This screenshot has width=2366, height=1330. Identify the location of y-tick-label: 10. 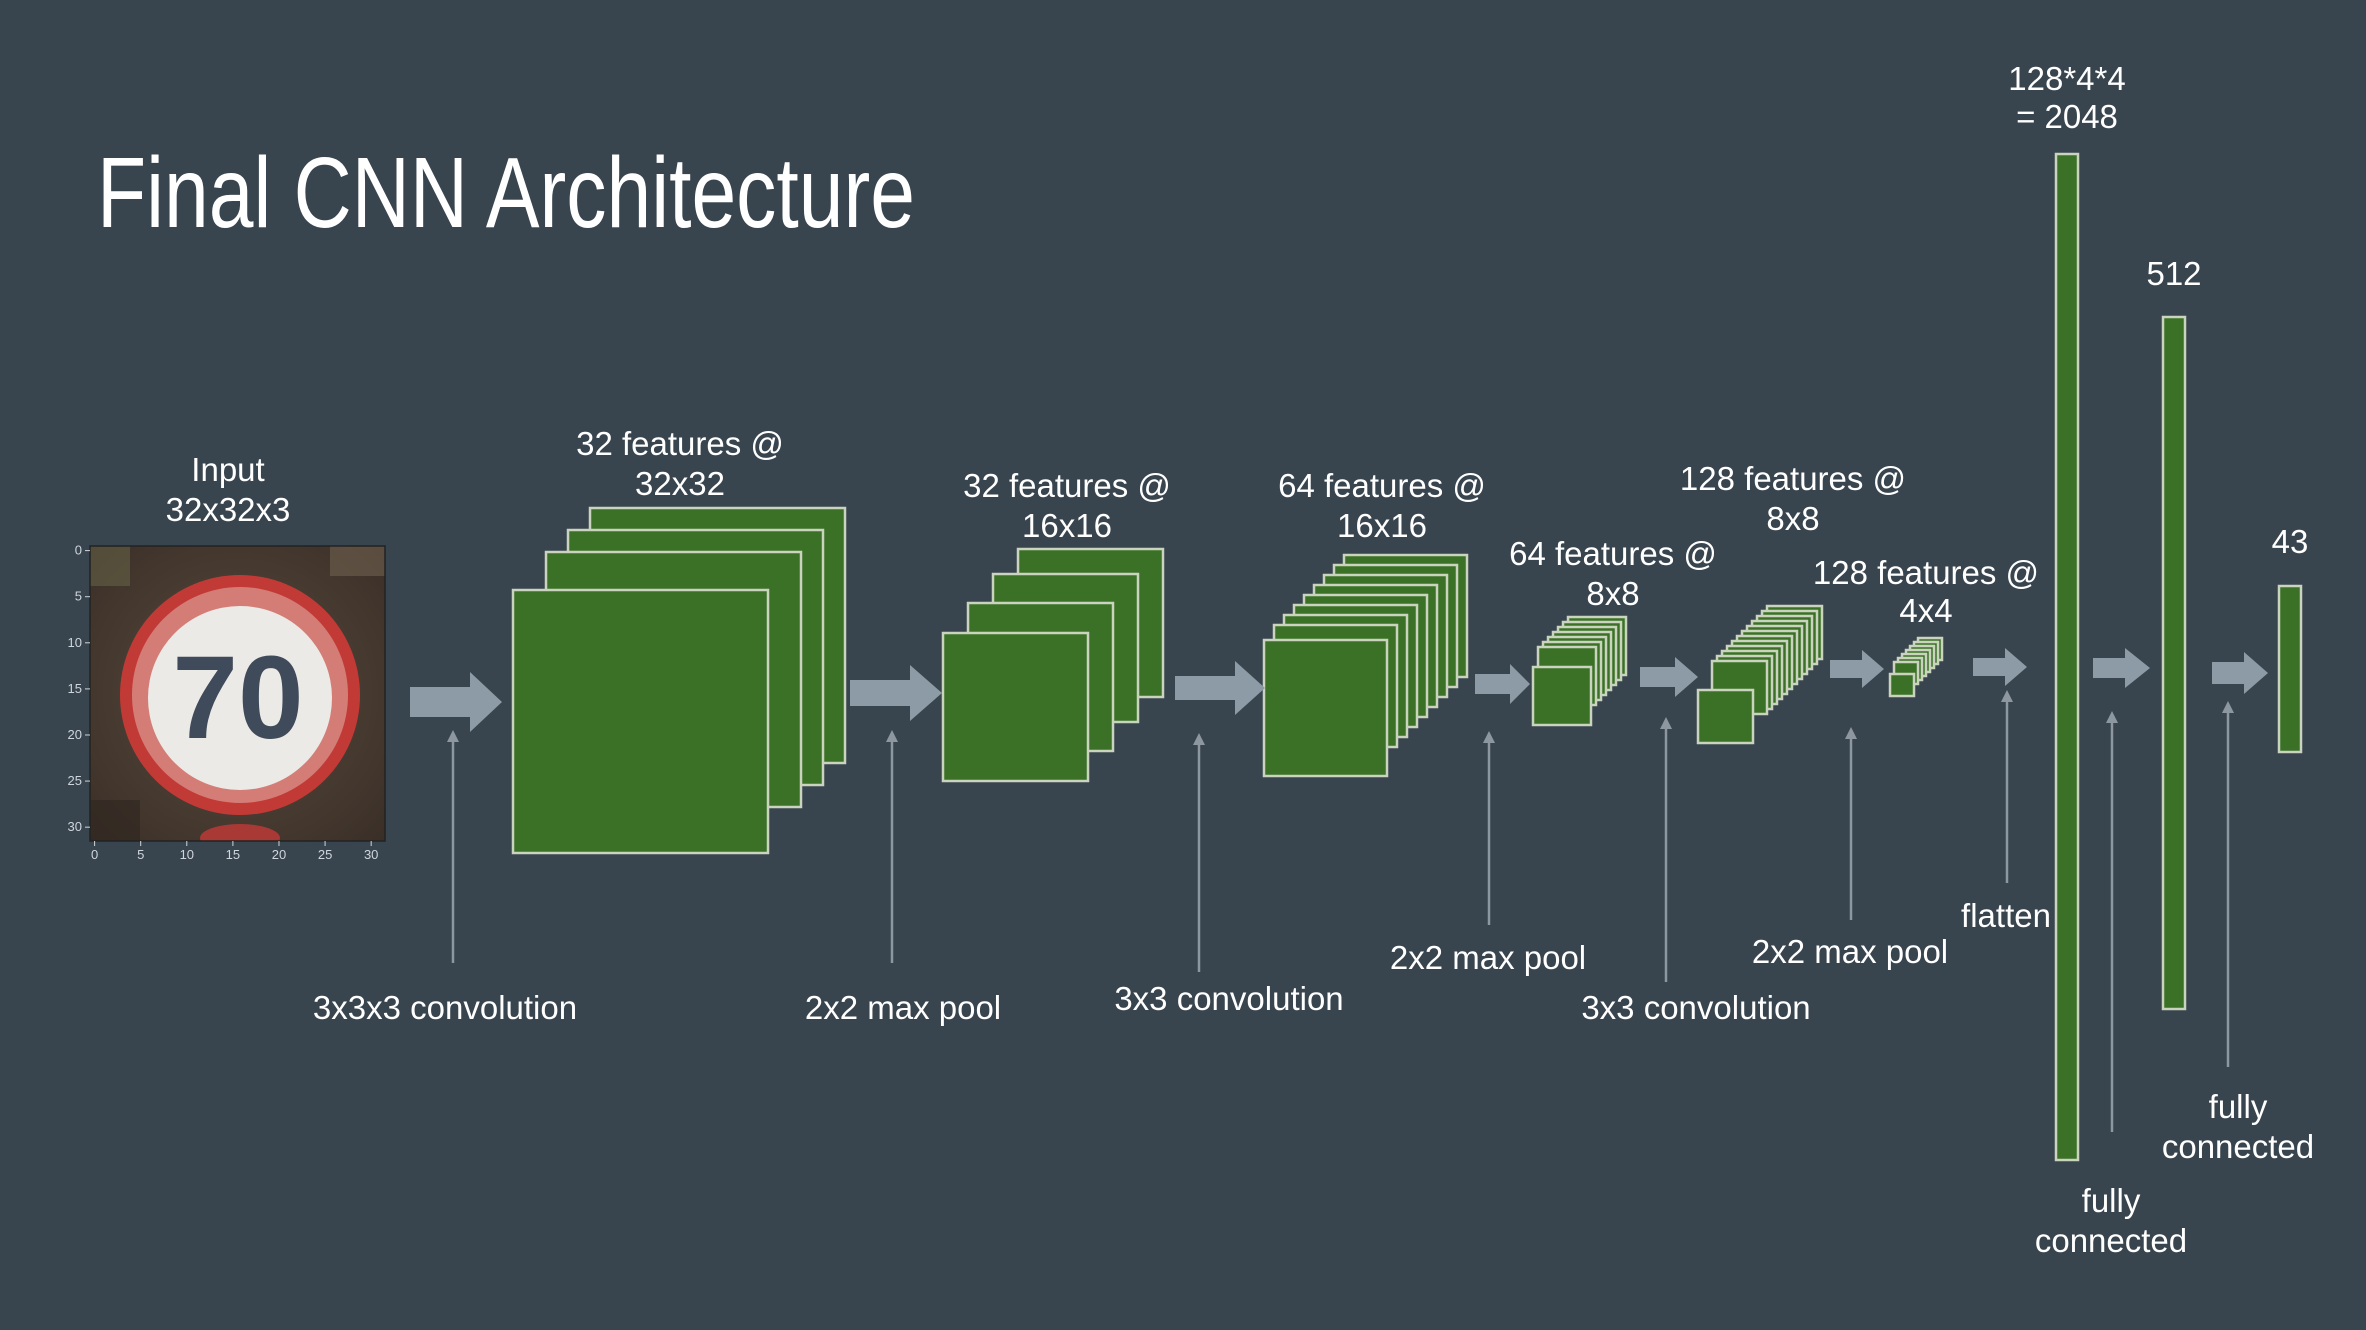
(75, 642).